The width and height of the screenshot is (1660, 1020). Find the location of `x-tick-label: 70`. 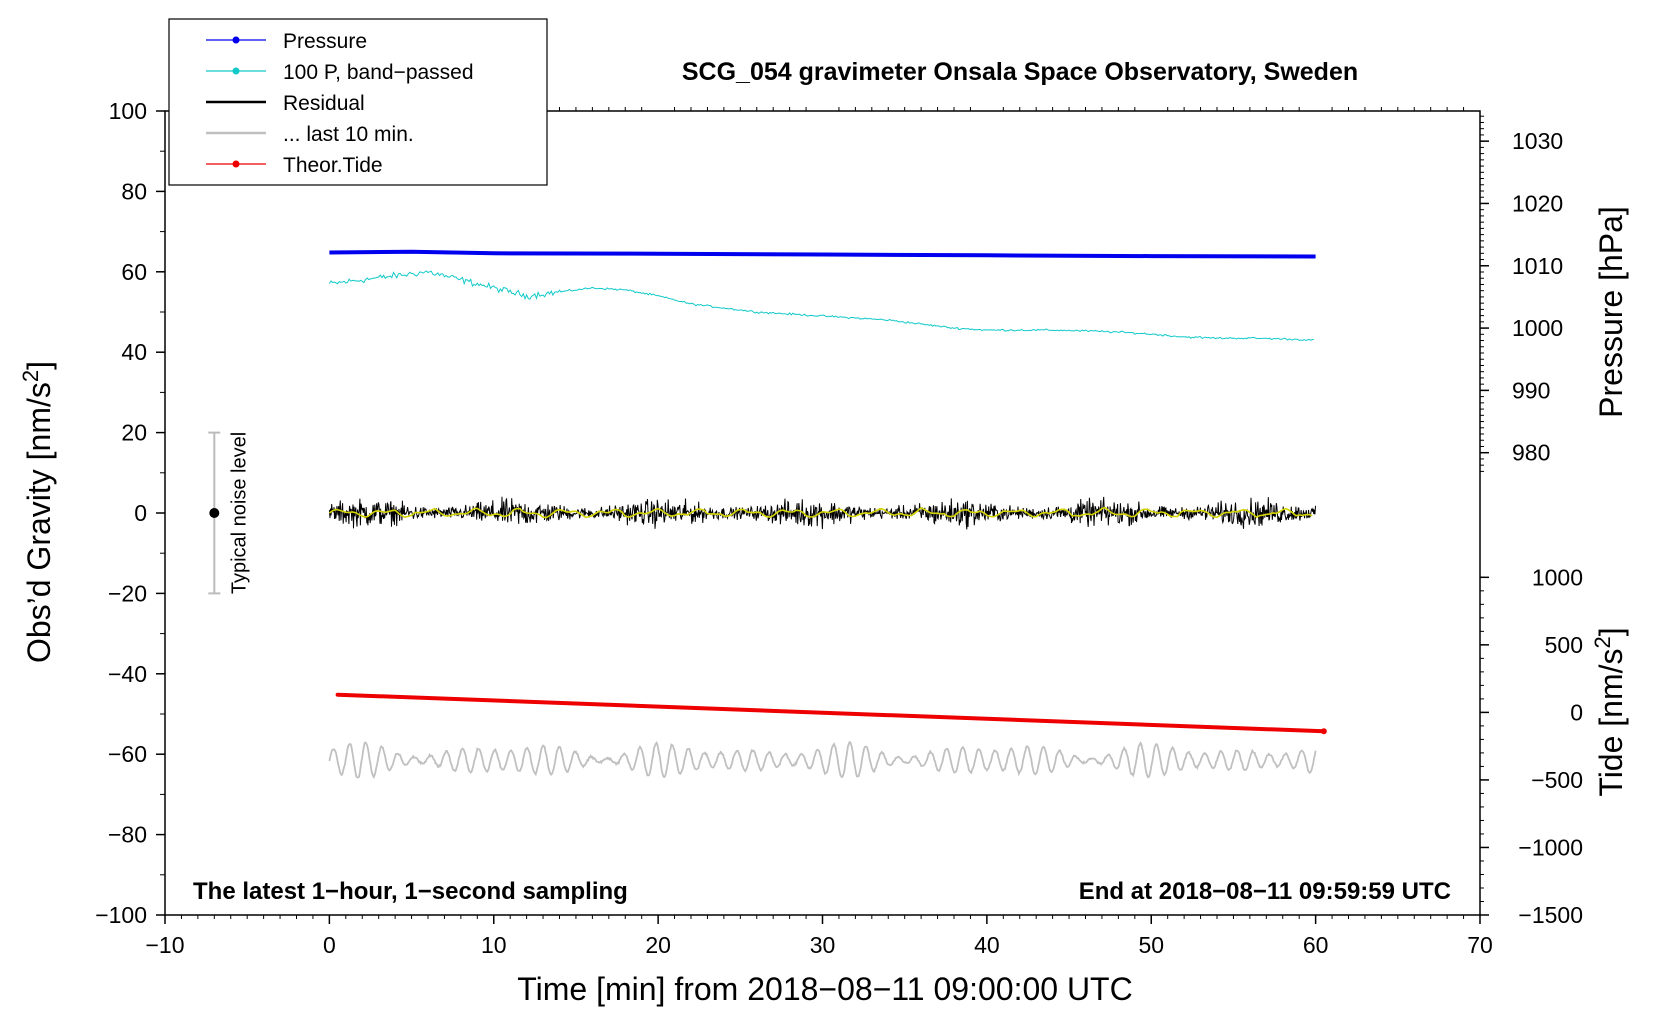

x-tick-label: 70 is located at coordinates (1480, 945).